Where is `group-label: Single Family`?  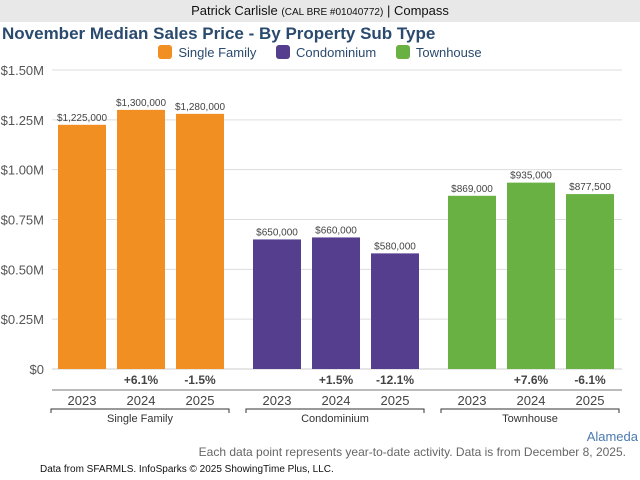 group-label: Single Family is located at coordinates (140, 419).